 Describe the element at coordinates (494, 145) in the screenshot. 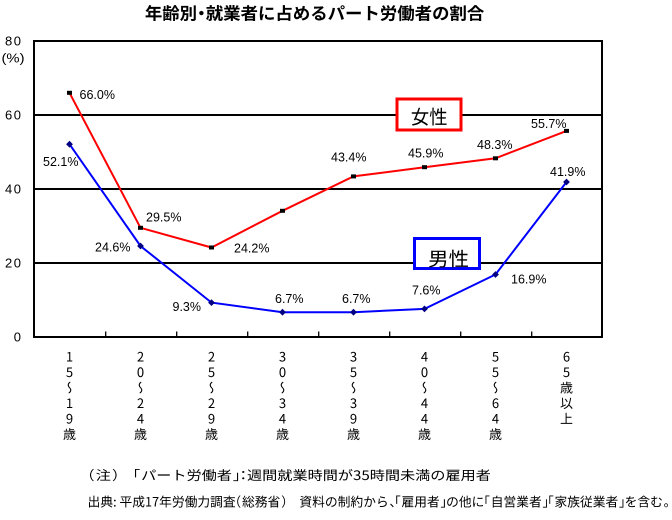

I see `svg-text: 48.3%` at that location.